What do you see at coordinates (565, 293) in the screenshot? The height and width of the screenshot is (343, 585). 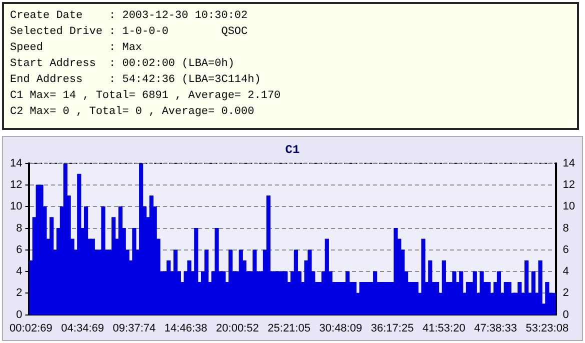 I see `y2-tick-label: 2` at bounding box center [565, 293].